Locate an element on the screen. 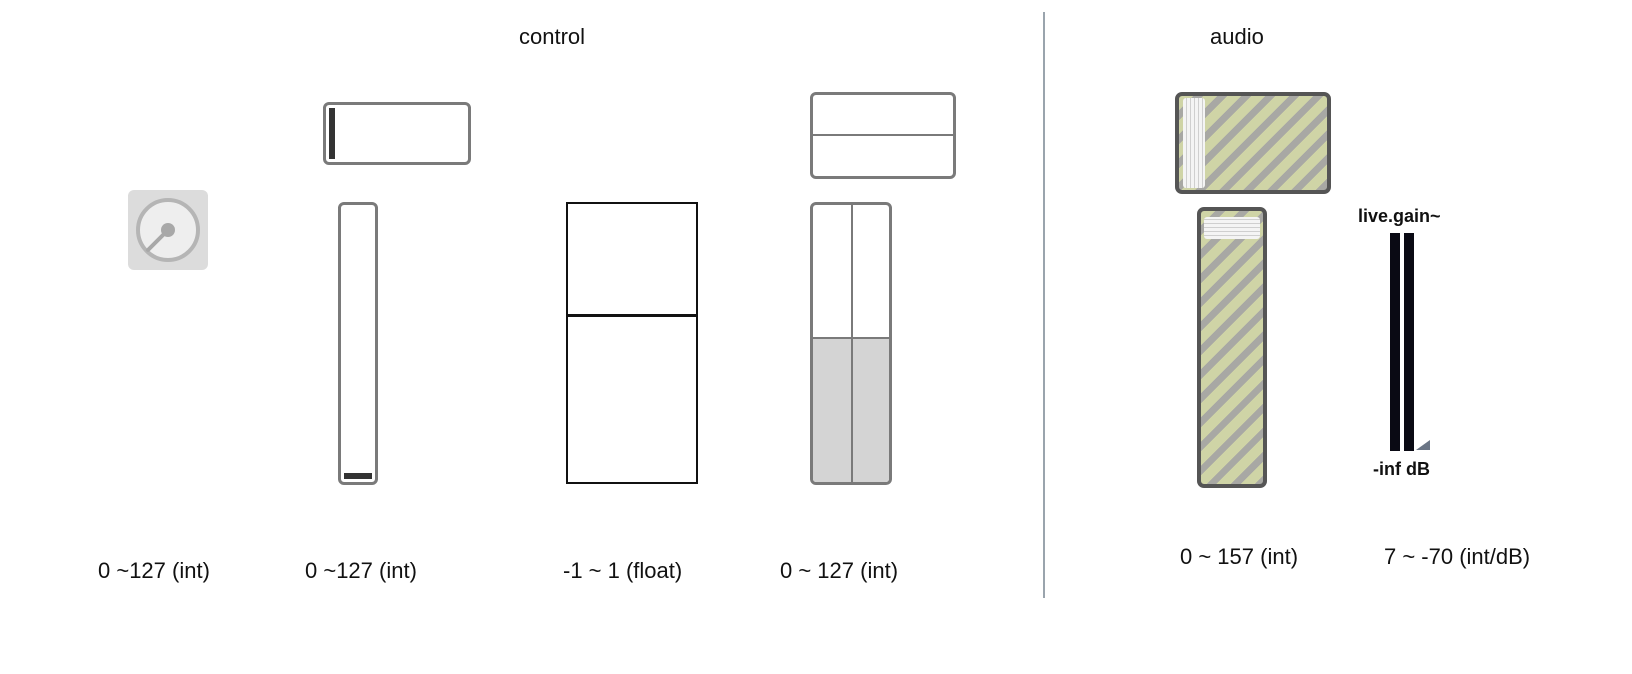 This screenshot has width=1632, height=674. meter-bar-left is located at coordinates (1395, 342).